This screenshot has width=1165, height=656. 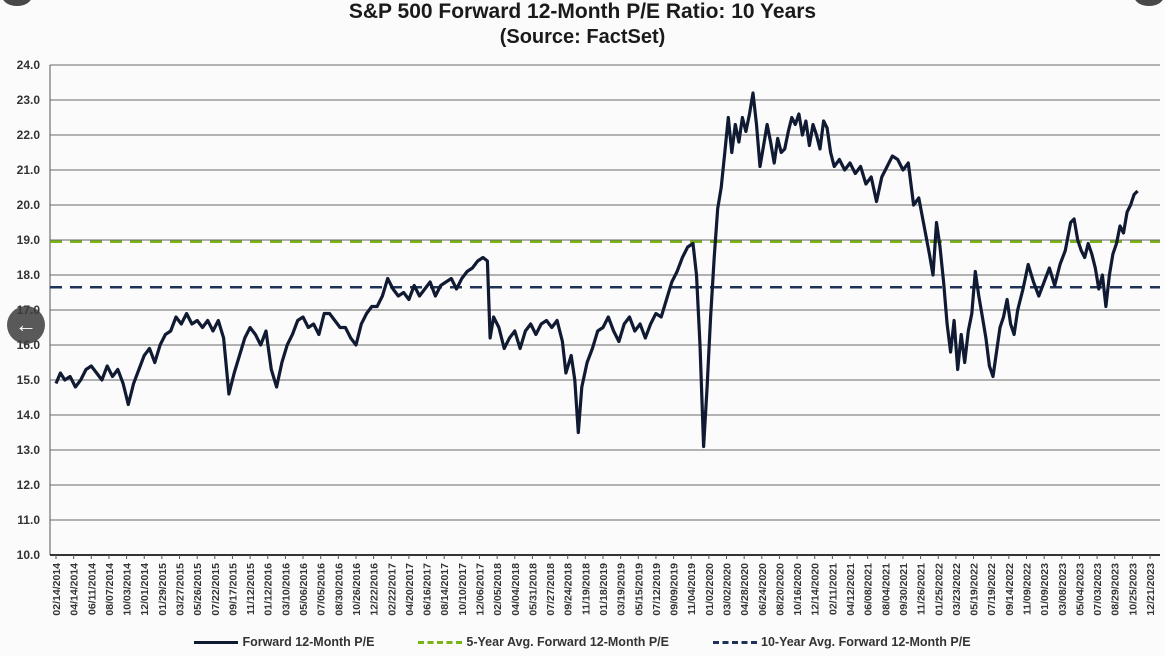 I want to click on x-tick-label: 12/14/2020, so click(x=816, y=589).